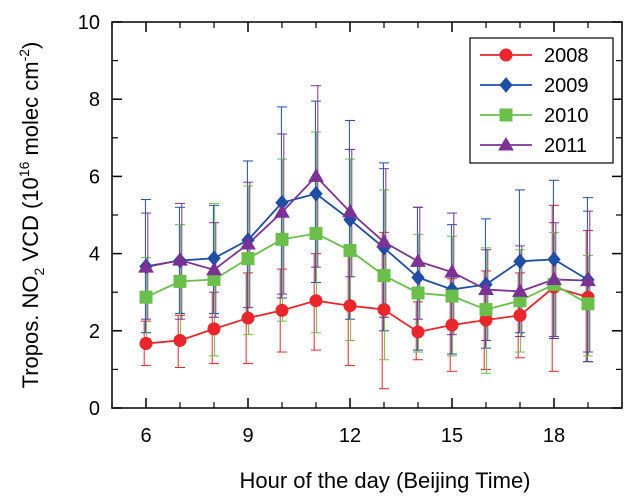  What do you see at coordinates (554, 436) in the screenshot?
I see `x-tick-label: 18` at bounding box center [554, 436].